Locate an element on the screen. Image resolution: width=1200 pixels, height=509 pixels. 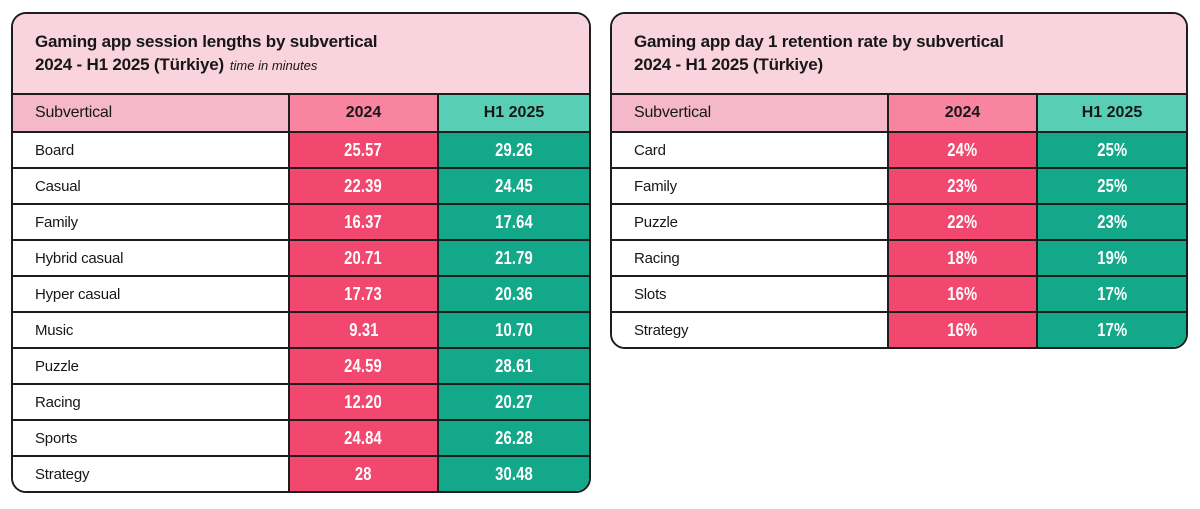
row-label: Hybrid casual is located at coordinates (150, 258).